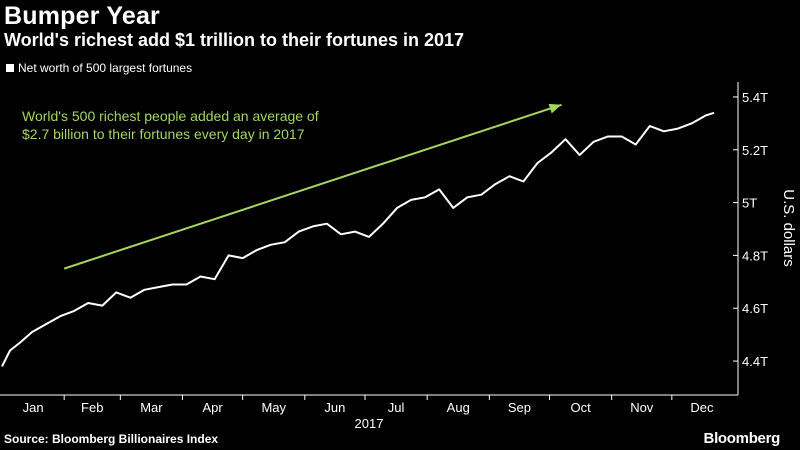  What do you see at coordinates (788, 228) in the screenshot?
I see `y-axis-label: U.S. dollars` at bounding box center [788, 228].